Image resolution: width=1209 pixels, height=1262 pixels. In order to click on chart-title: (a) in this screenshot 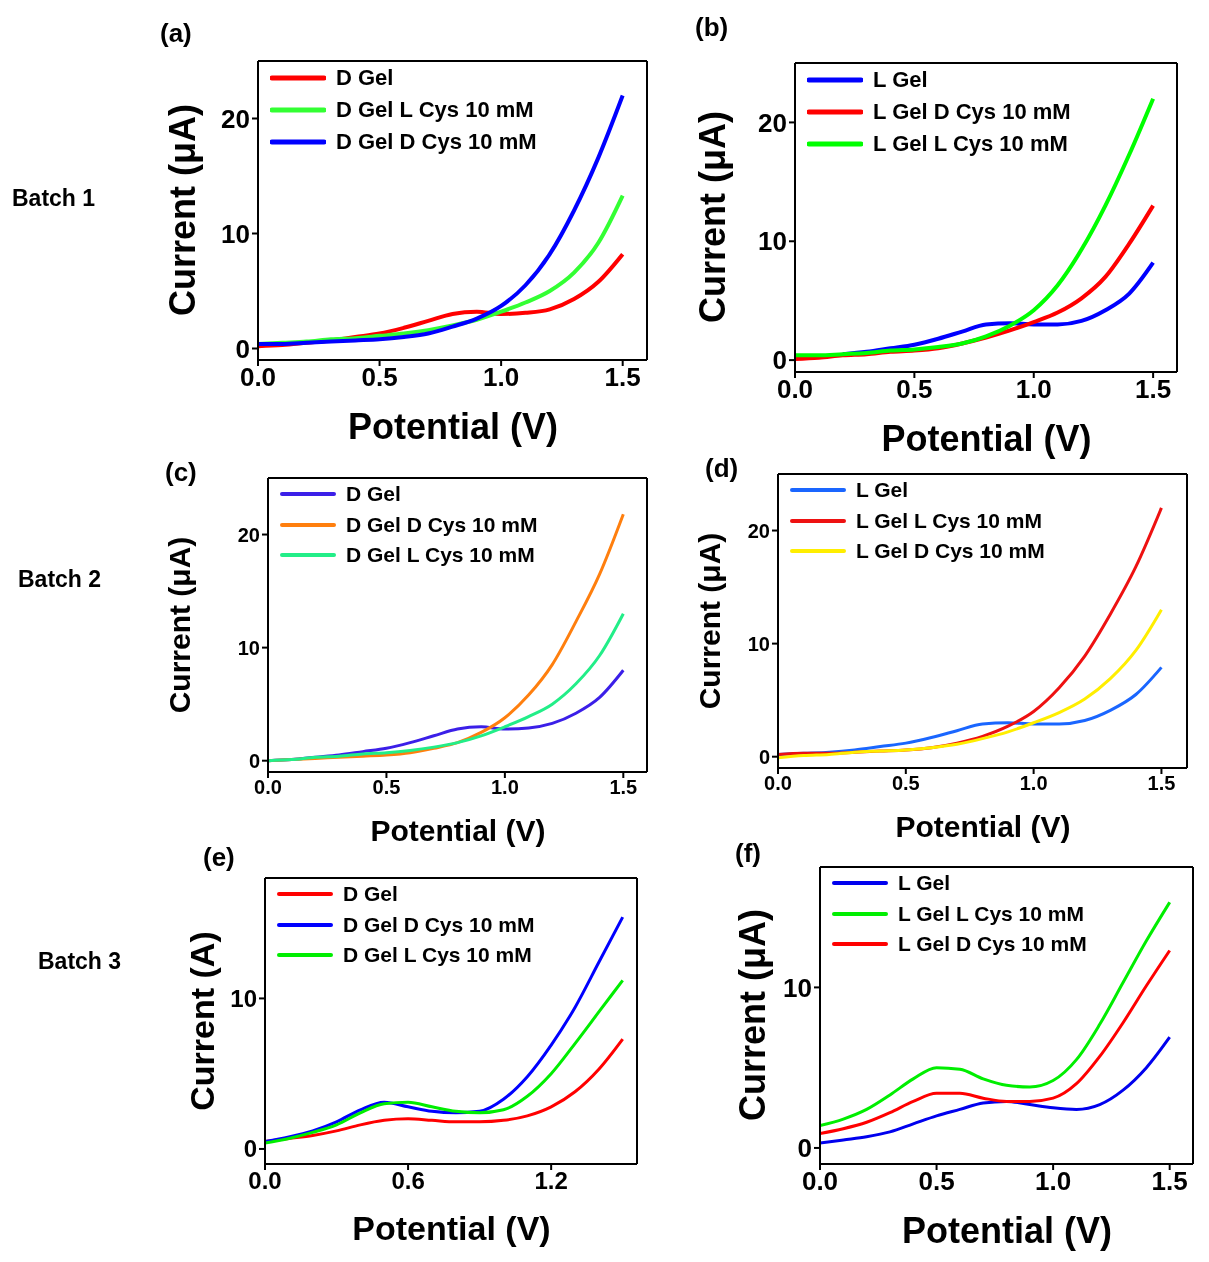, I will do `click(176, 33)`.